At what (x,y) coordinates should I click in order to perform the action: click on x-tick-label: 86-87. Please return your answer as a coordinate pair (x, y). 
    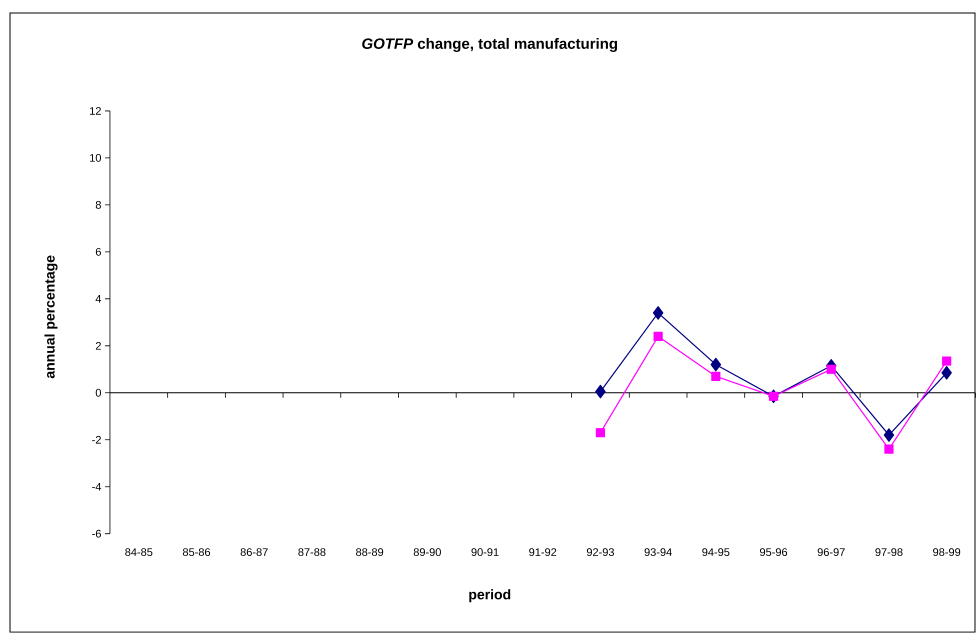
    Looking at the image, I should click on (254, 552).